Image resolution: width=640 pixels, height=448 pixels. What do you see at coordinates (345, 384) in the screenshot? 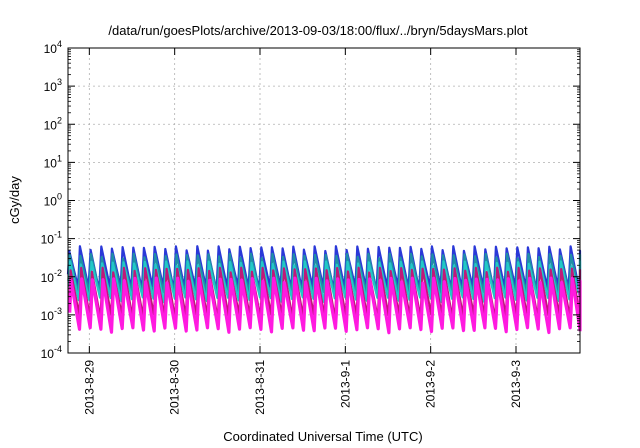
I see `x-tick-label: 2013-9-1` at bounding box center [345, 384].